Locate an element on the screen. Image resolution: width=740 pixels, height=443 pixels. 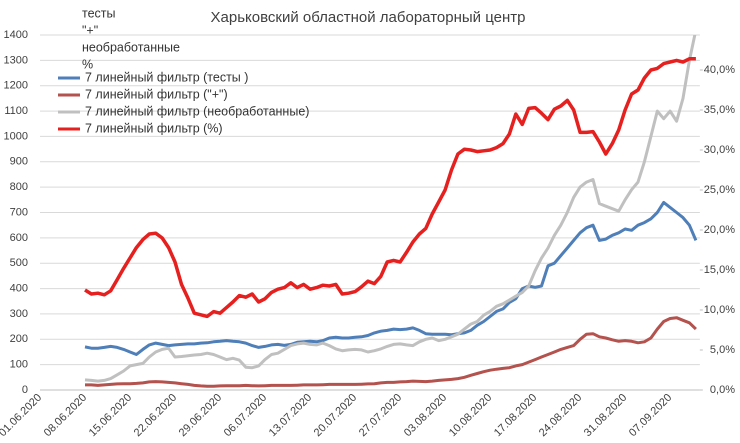
y-tick-label: 700 is located at coordinates (19, 212).